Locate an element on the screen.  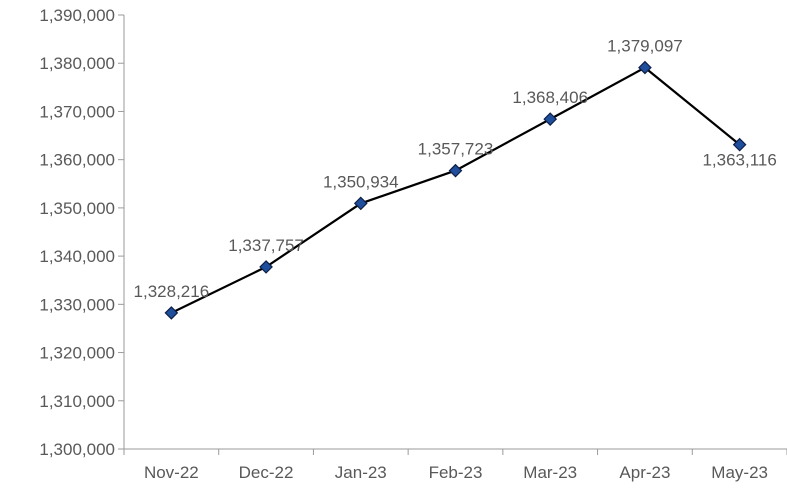
data-label: 1,363,116 is located at coordinates (739, 160).